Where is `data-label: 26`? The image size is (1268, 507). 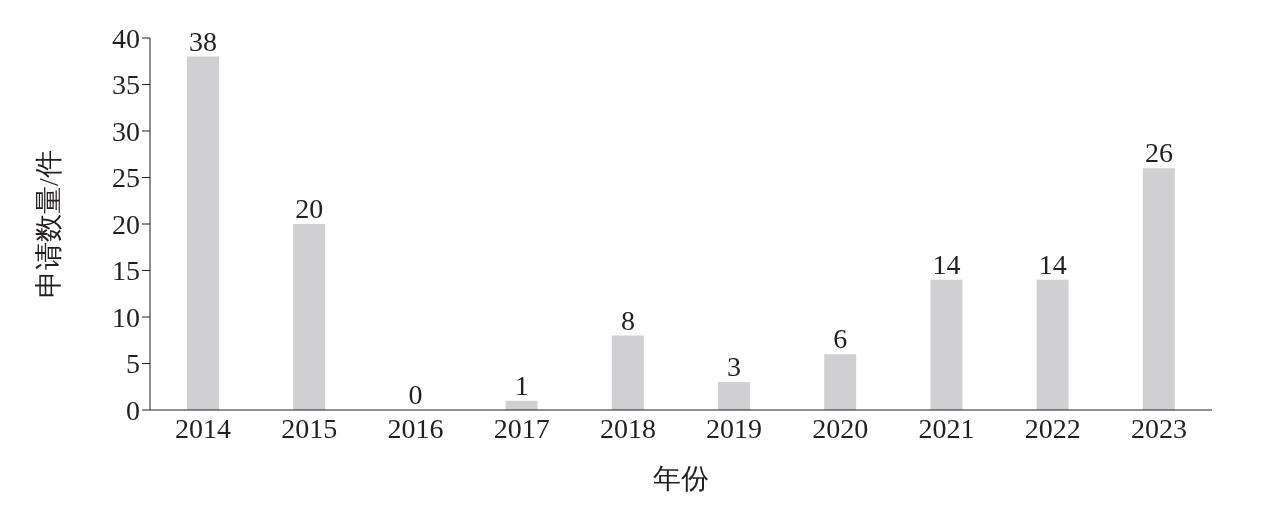
data-label: 26 is located at coordinates (1158, 153).